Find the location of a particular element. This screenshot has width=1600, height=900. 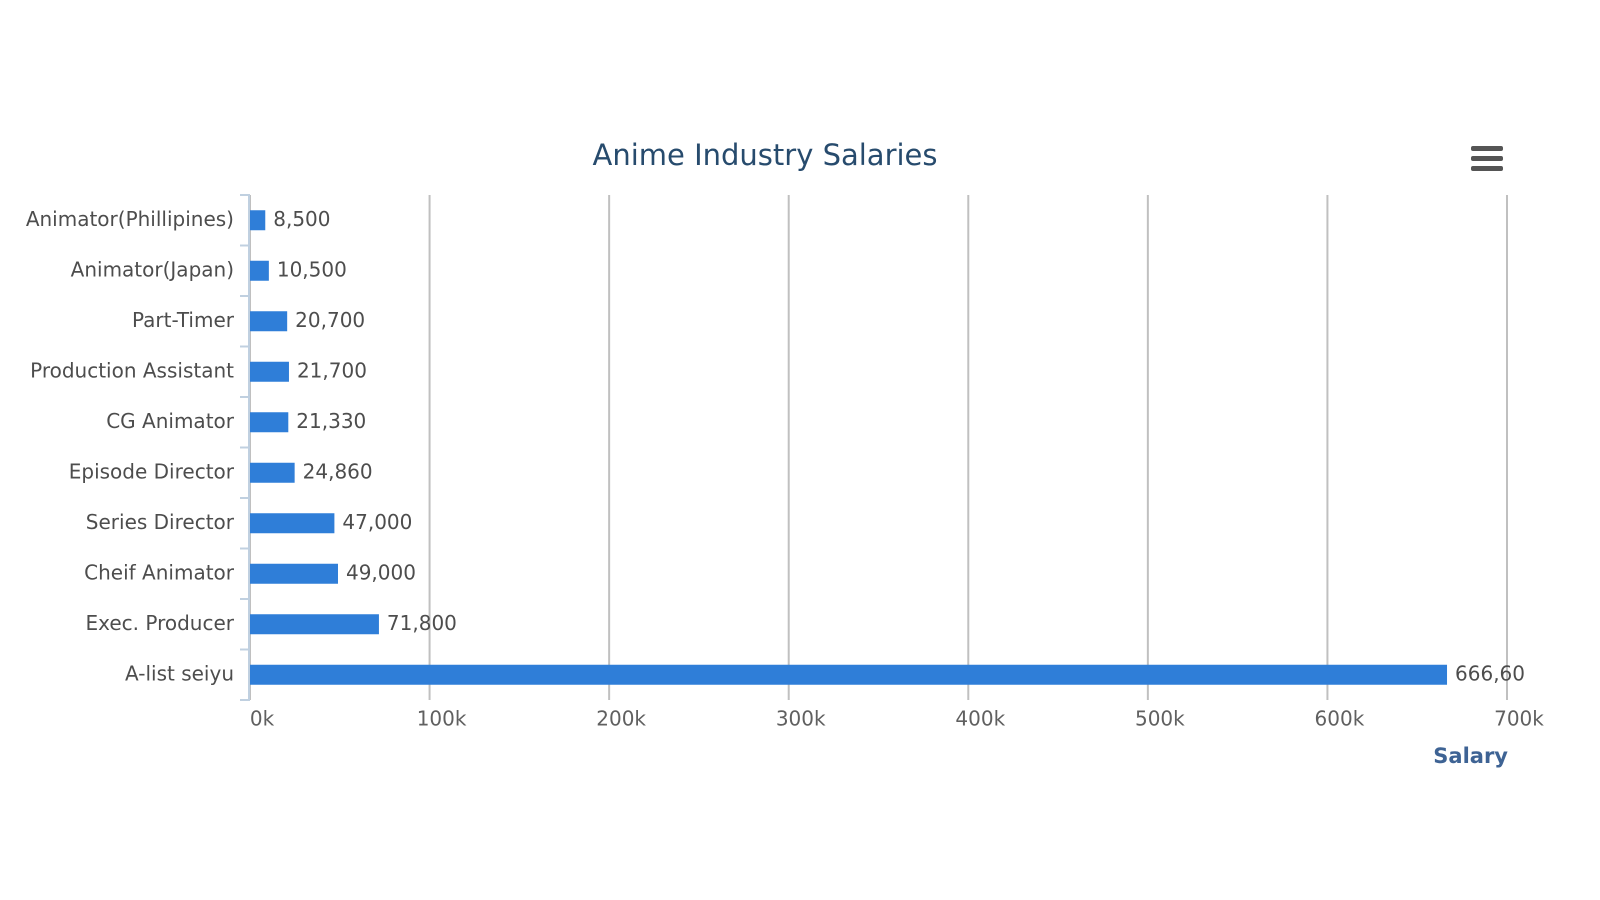

y-tick-label: Animator(Japan) is located at coordinates (152, 269).